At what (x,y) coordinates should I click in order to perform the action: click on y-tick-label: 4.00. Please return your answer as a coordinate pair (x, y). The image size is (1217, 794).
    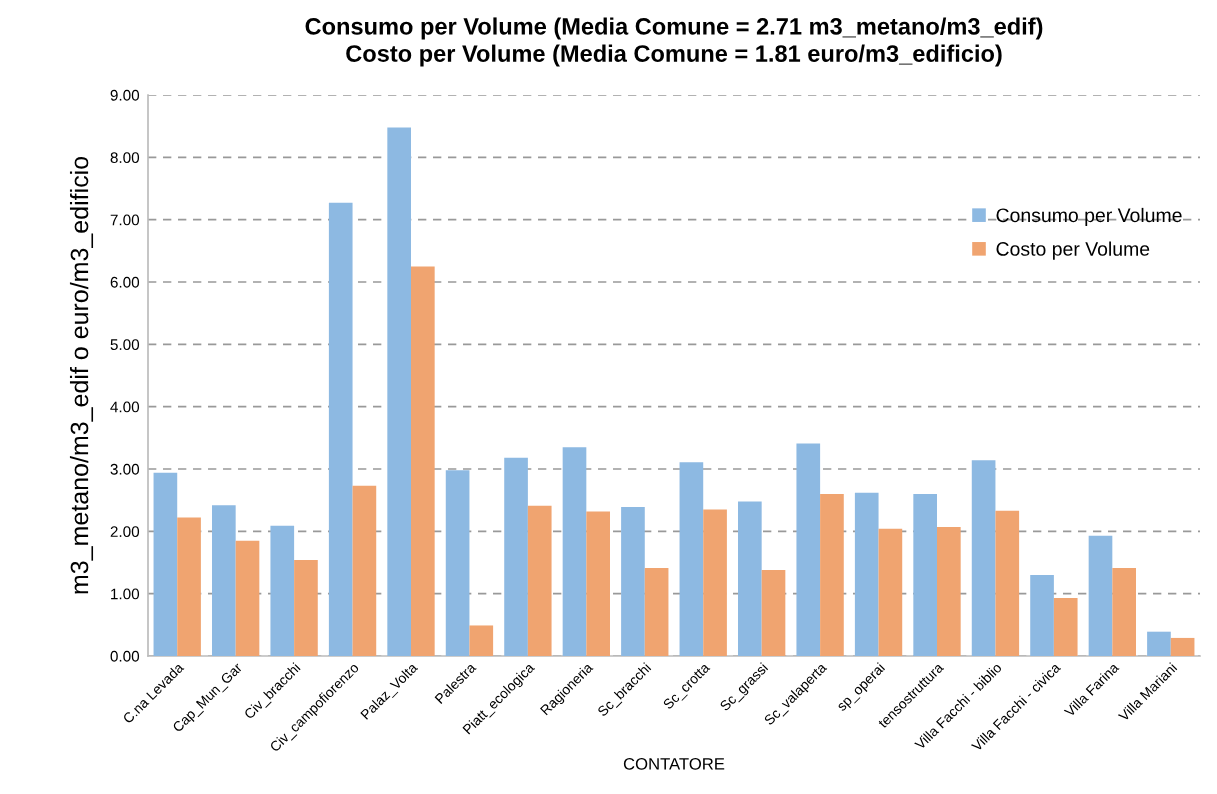
    Looking at the image, I should click on (125, 407).